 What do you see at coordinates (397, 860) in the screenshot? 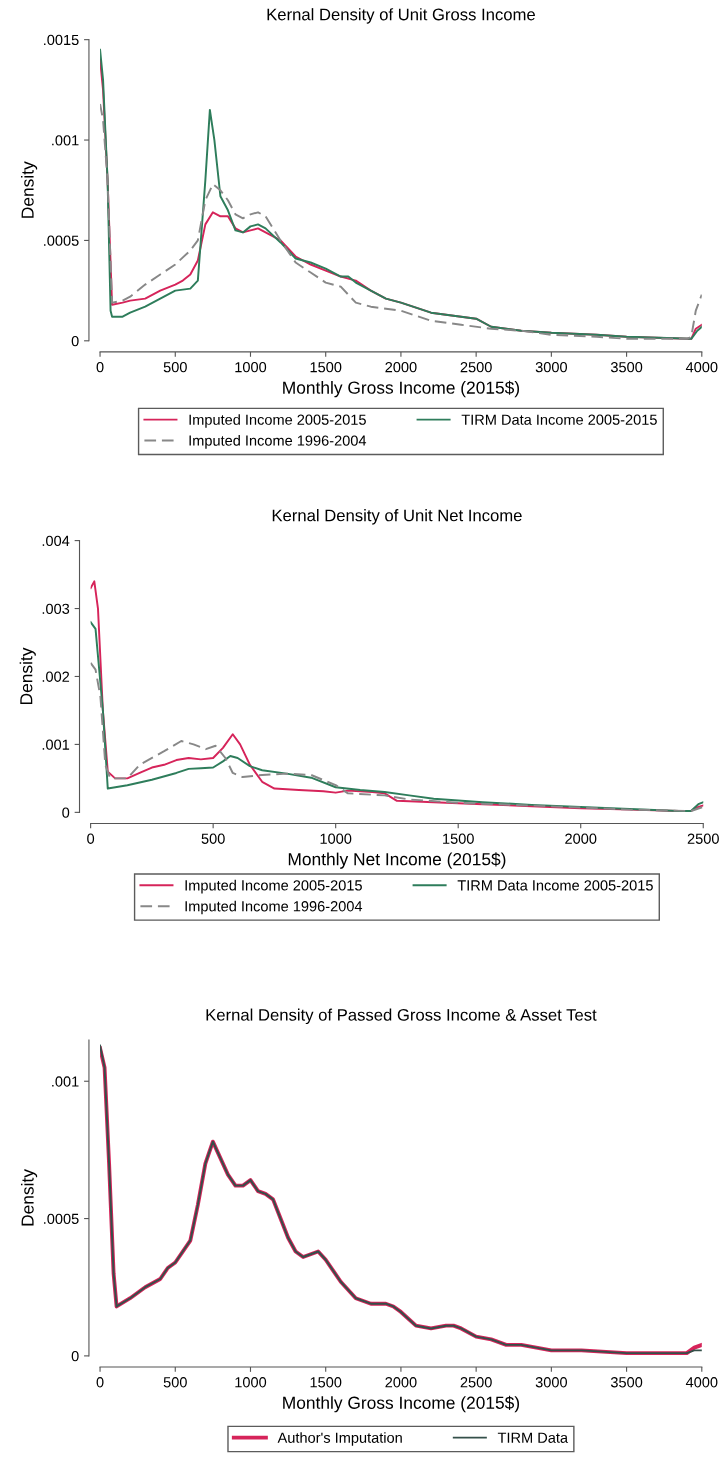
I see `x-axis-title: Monthly Net Income (2015$)` at bounding box center [397, 860].